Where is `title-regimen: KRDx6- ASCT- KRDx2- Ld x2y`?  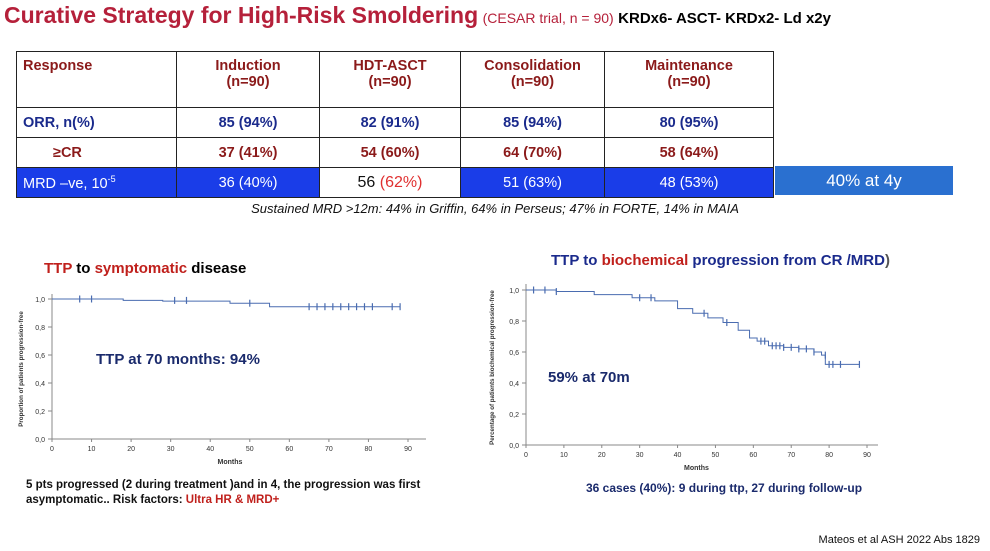 title-regimen: KRDx6- ASCT- KRDx2- Ld x2y is located at coordinates (724, 18).